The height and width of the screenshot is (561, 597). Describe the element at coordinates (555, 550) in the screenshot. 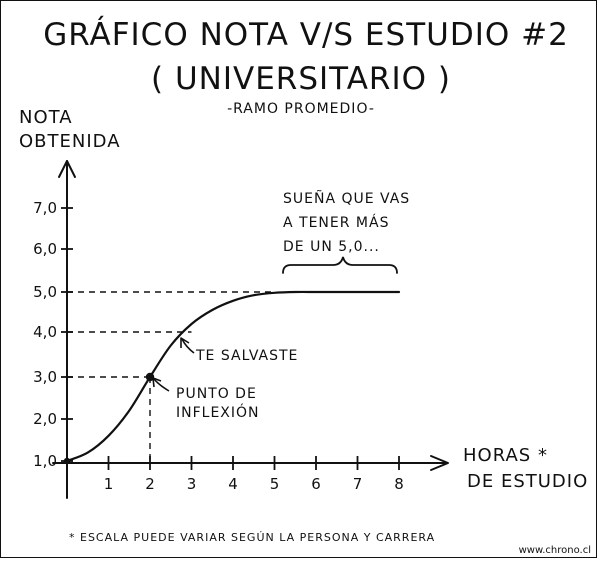

I see `credit: www.chrono.cl` at that location.